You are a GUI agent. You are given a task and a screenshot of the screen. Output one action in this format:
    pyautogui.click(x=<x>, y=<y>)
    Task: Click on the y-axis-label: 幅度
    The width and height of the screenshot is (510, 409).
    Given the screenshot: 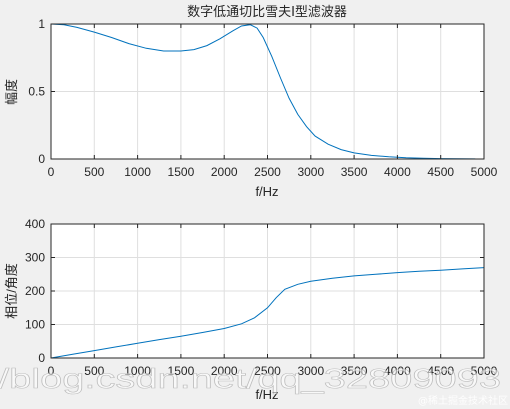 What is the action you would take?
    pyautogui.click(x=11, y=92)
    